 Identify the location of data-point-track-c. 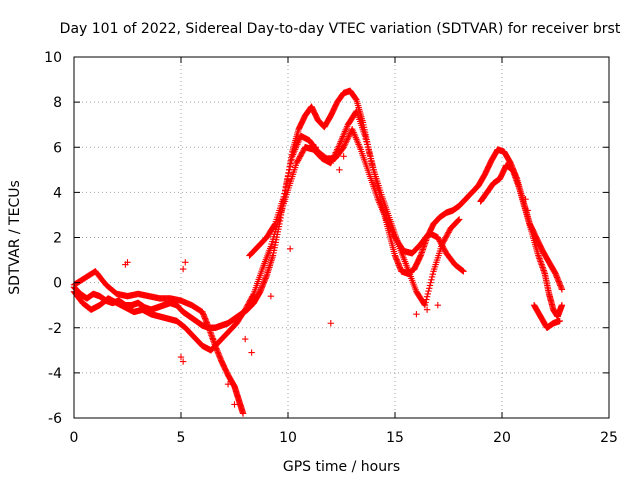
(243, 413).